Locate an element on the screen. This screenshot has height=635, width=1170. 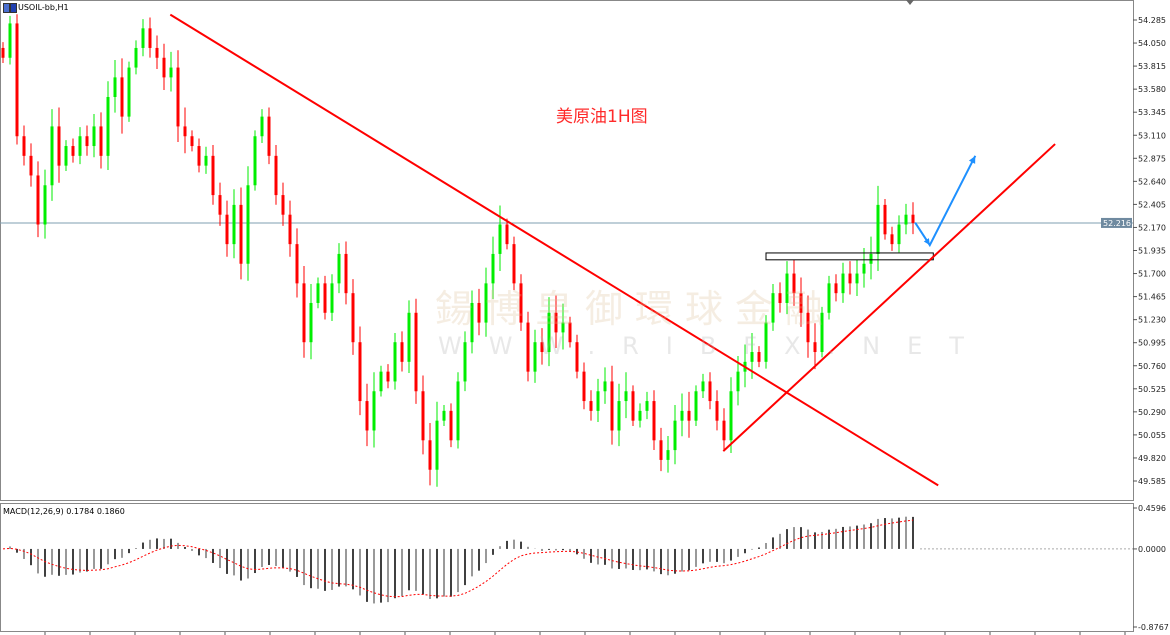
y-tick-label: 54.050 is located at coordinates (1152, 43).